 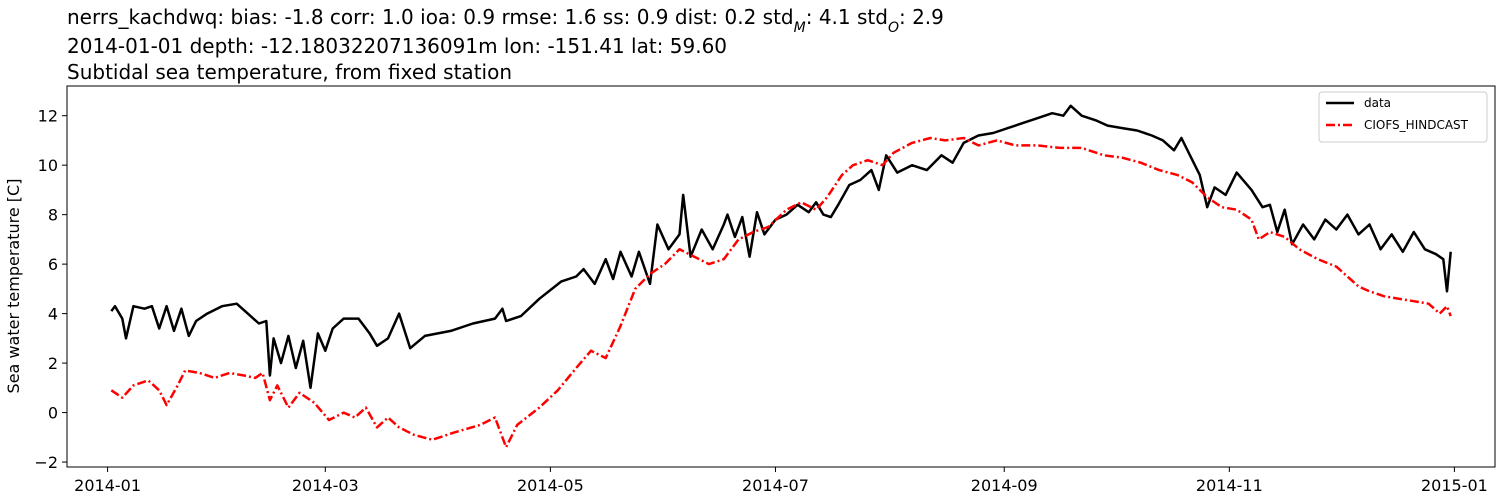 What do you see at coordinates (53, 264) in the screenshot?
I see `y-tick-label: 6` at bounding box center [53, 264].